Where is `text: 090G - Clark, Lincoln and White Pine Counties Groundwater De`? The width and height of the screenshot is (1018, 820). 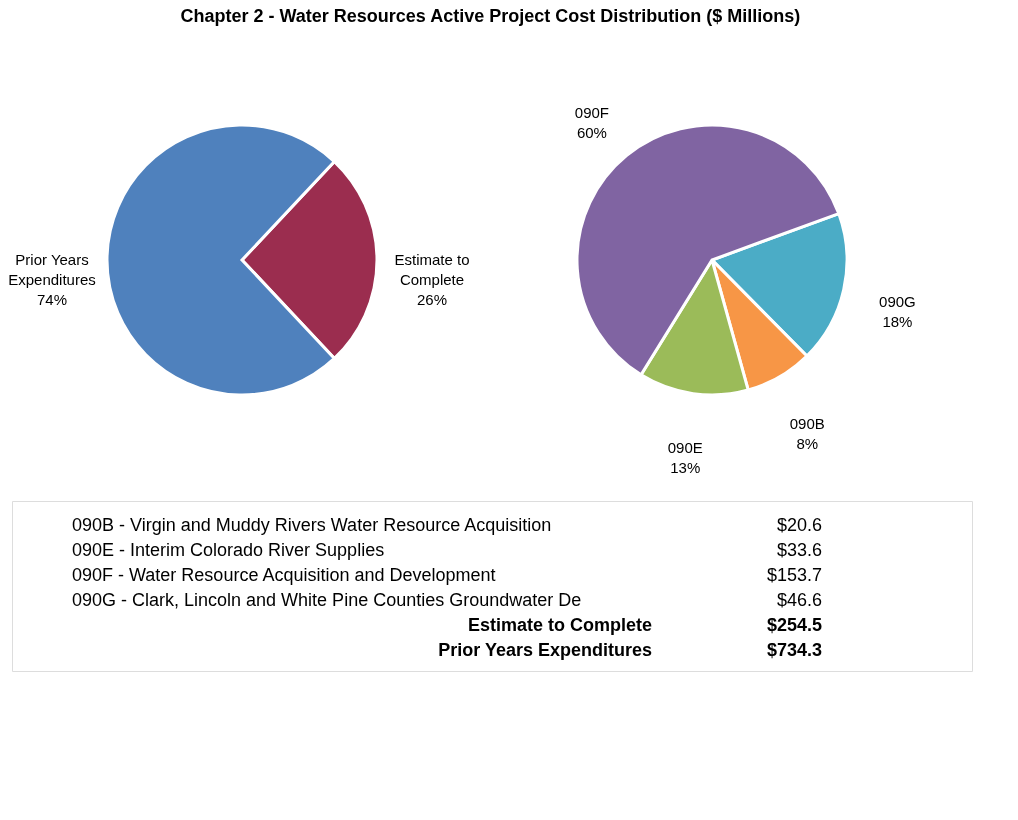
text: 090G - Clark, Lincoln and White Pine Counties Groundwater De is located at coordinates (327, 600).